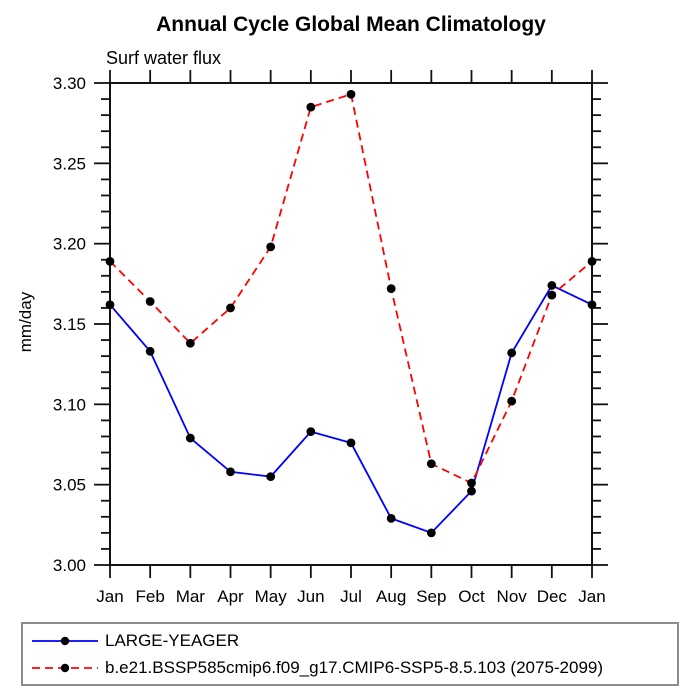 This screenshot has width=700, height=700. I want to click on month-label: Feb, so click(150, 596).